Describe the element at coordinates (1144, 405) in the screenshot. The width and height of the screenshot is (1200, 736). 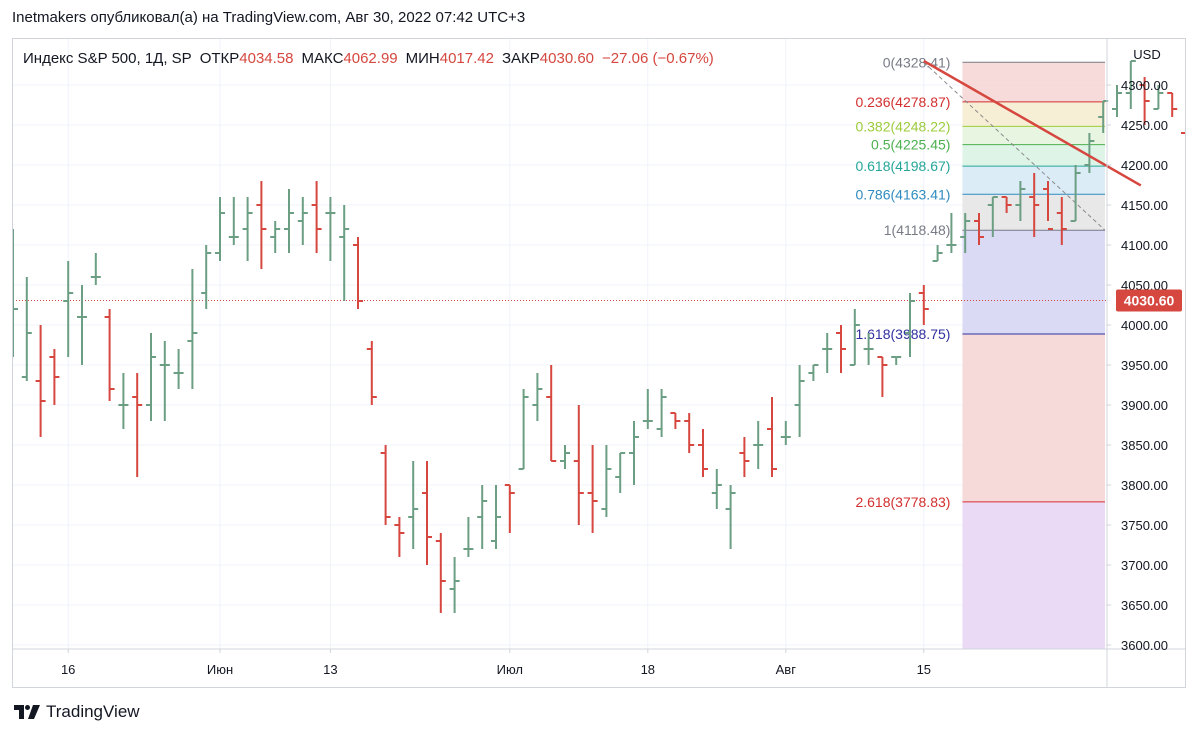
I see `y-tick-label: 3900.00` at that location.